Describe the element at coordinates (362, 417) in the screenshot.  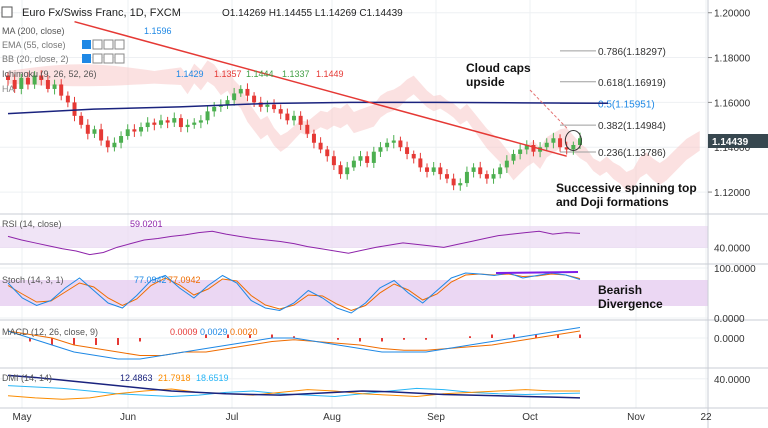
I see `time-axis: May Jun Jul Aug Sep Oct Nov 22` at that location.